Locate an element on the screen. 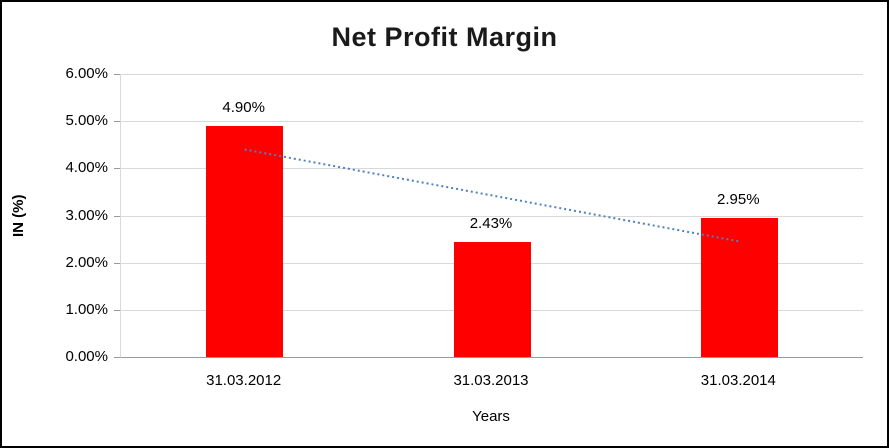 The height and width of the screenshot is (448, 889). bar-31.03.2014 is located at coordinates (739, 287).